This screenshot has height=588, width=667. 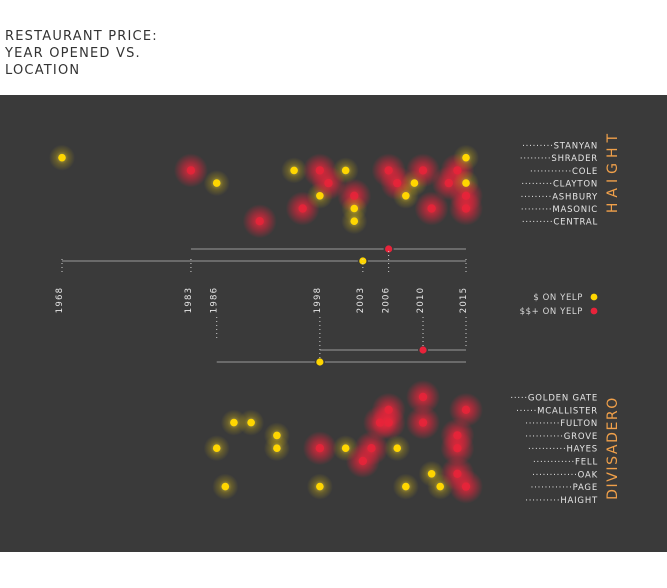 I want to click on legend: $ ON YELP $$+ ON YELP, so click(x=559, y=305).